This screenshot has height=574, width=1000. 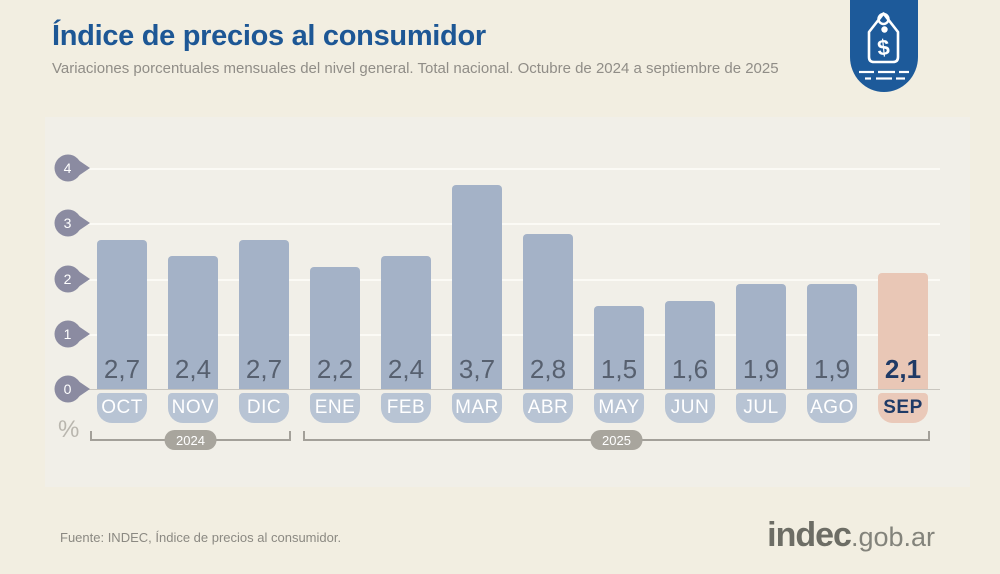 I want to click on month-label-ENE: ENE, so click(x=335, y=408).